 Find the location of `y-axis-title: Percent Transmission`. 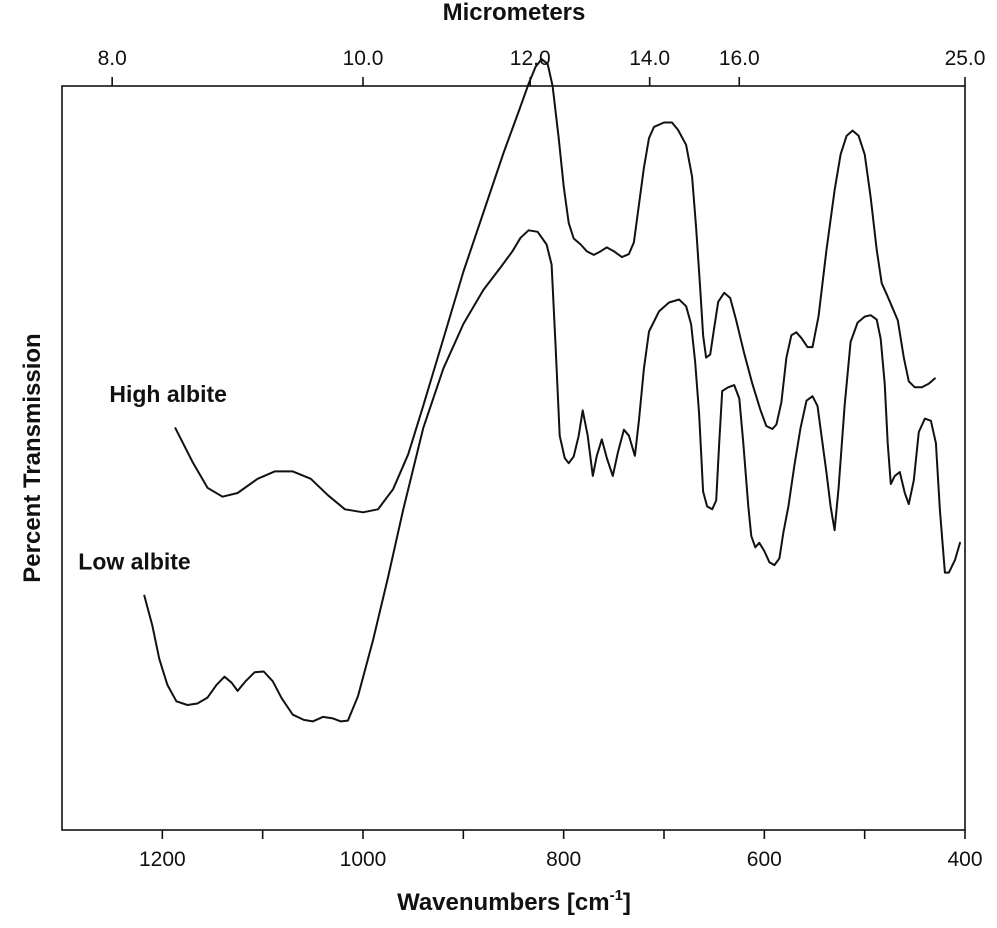

y-axis-title: Percent Transmission is located at coordinates (32, 457).